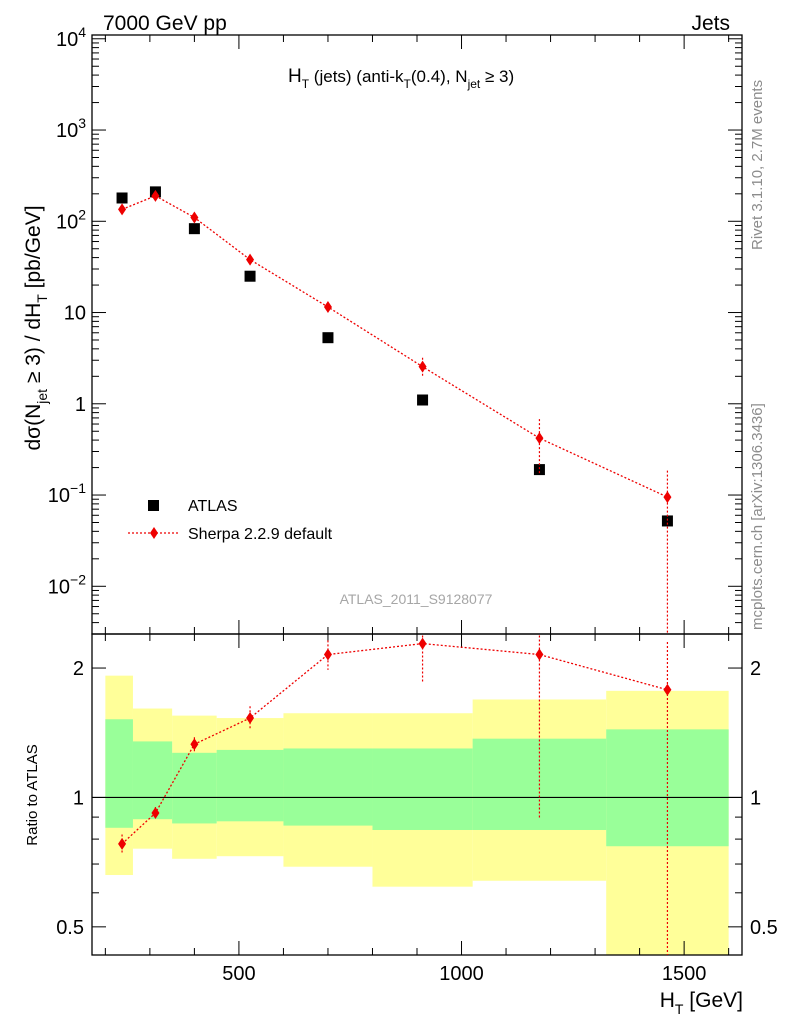 Image resolution: width=786 pixels, height=1024 pixels. Describe the element at coordinates (71, 128) in the screenshot. I see `main-y-tick-label: 10³` at that location.